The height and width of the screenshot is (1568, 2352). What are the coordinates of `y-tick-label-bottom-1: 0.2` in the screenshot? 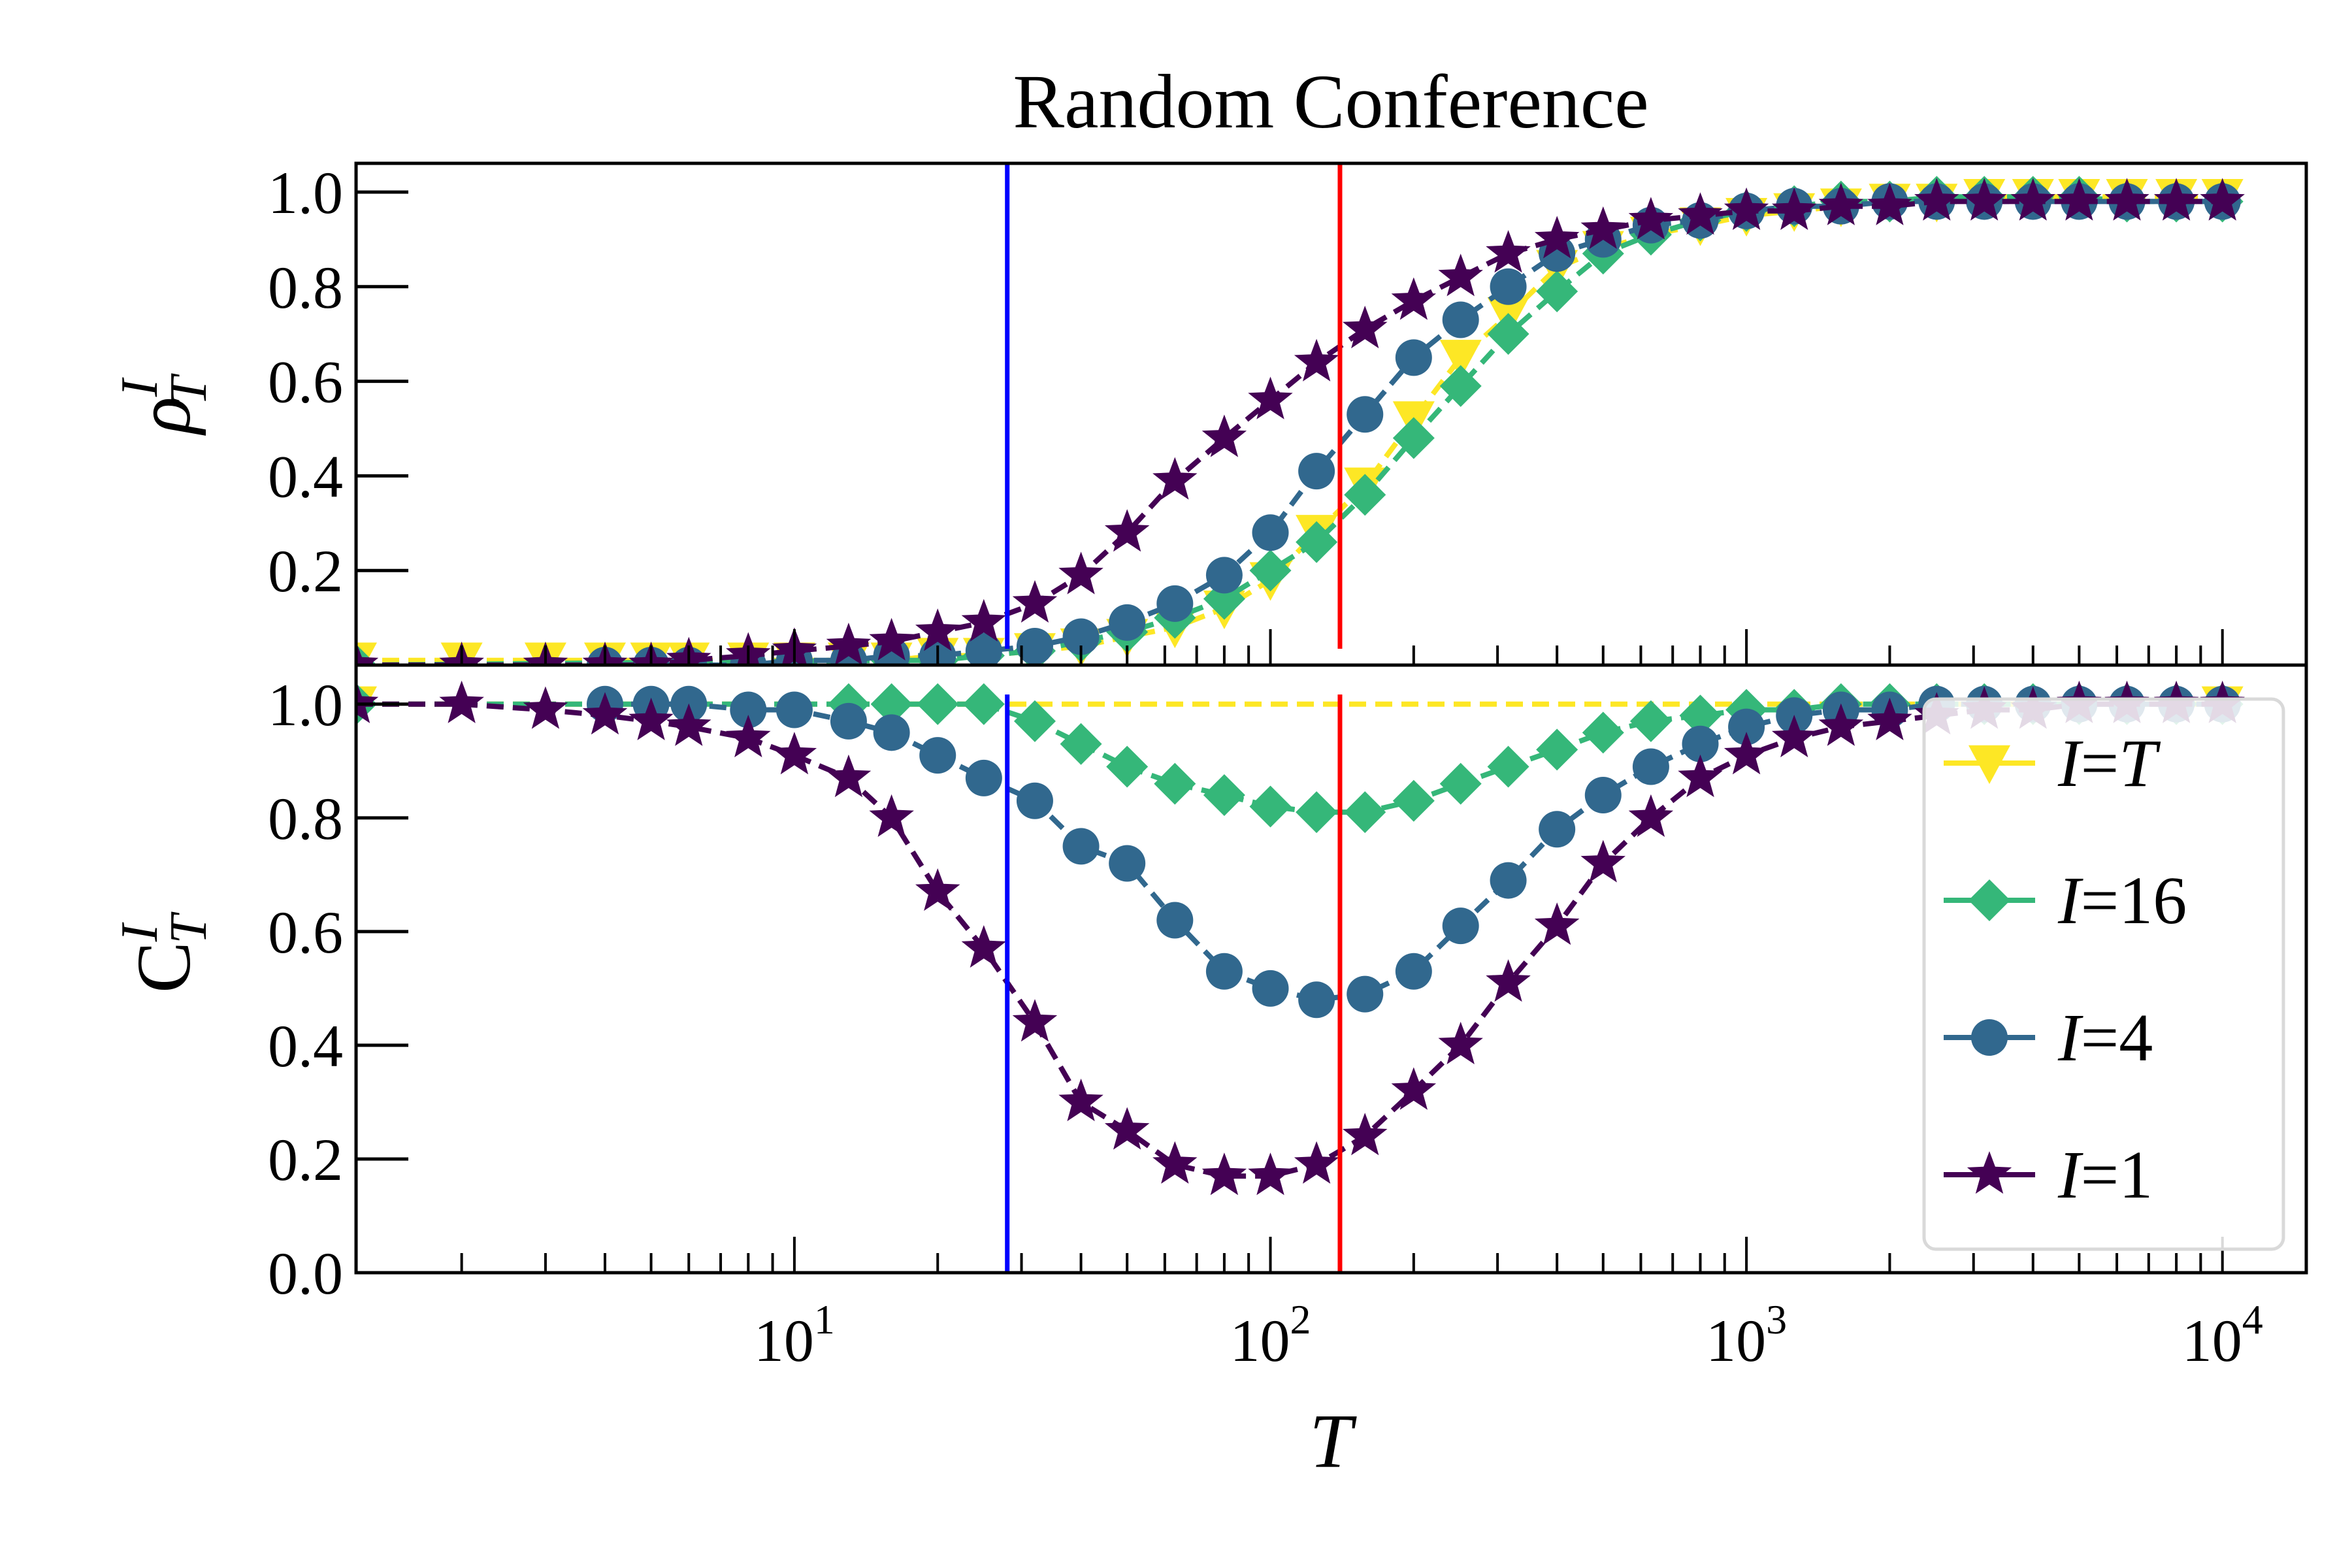 It's located at (305, 1159).